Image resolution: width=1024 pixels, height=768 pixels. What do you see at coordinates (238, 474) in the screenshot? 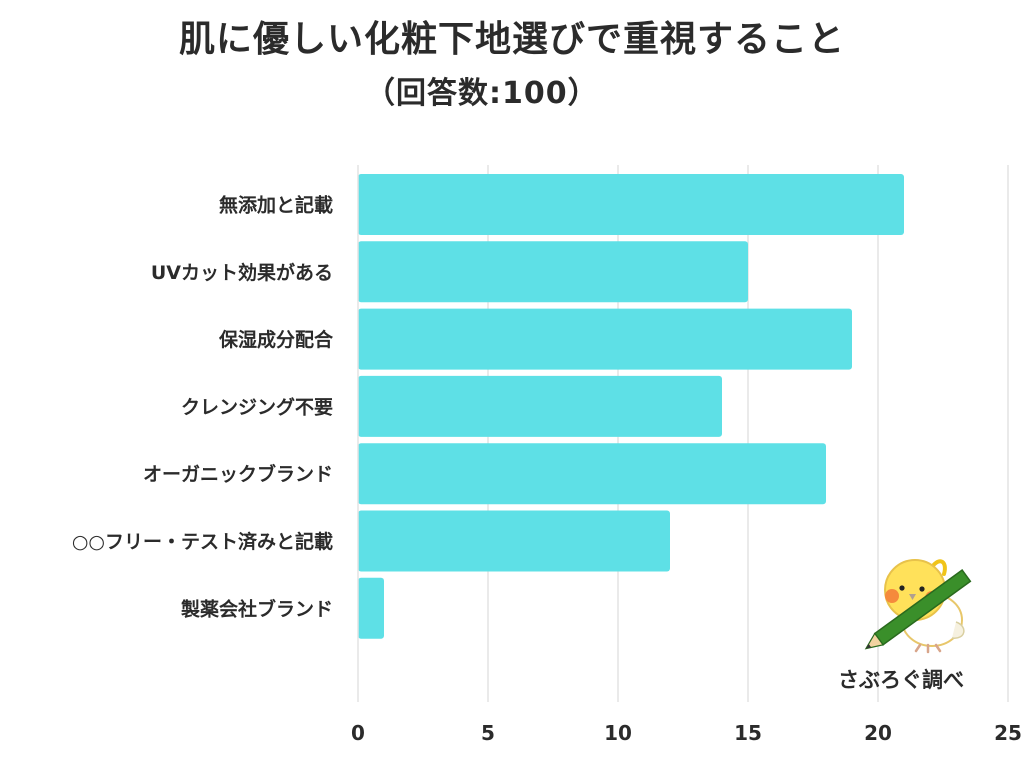
I see `category-label: オーガニックブランド` at bounding box center [238, 474].